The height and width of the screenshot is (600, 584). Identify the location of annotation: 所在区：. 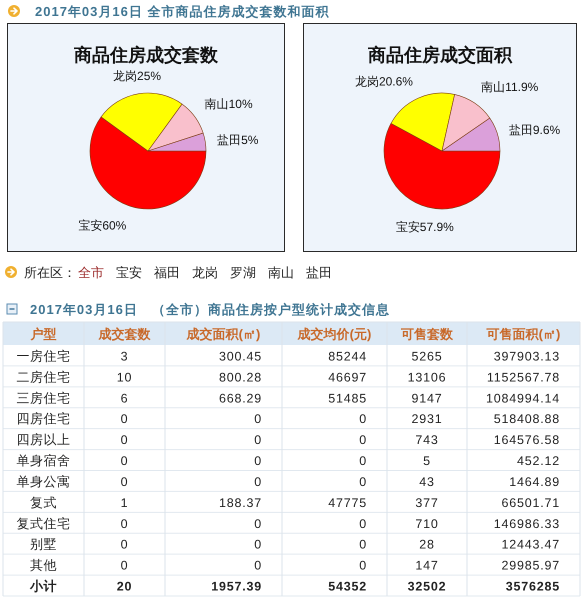
(50, 272).